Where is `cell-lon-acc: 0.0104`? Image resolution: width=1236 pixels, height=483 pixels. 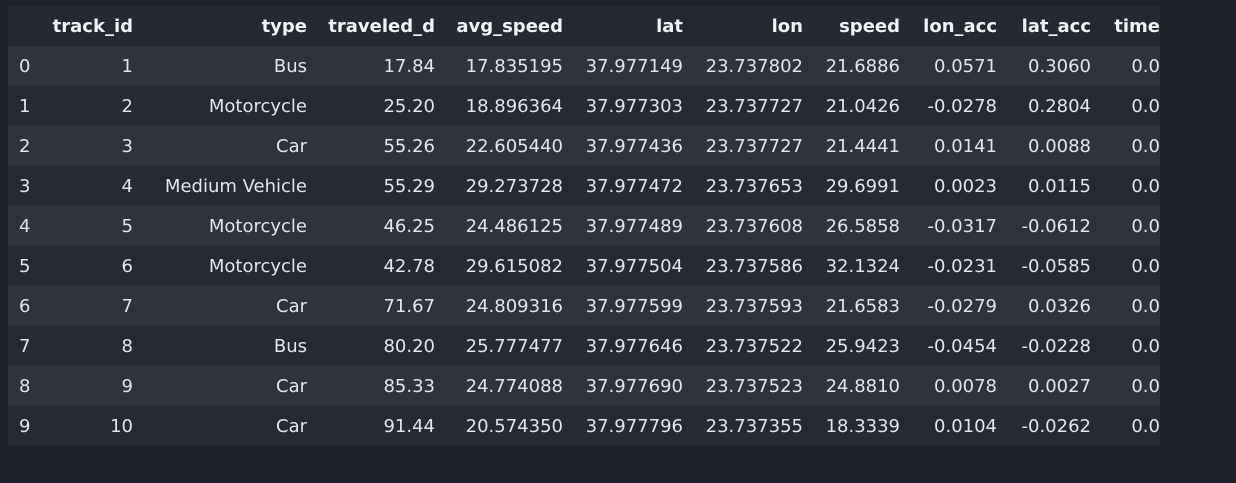 cell-lon-acc: 0.0104 is located at coordinates (965, 426).